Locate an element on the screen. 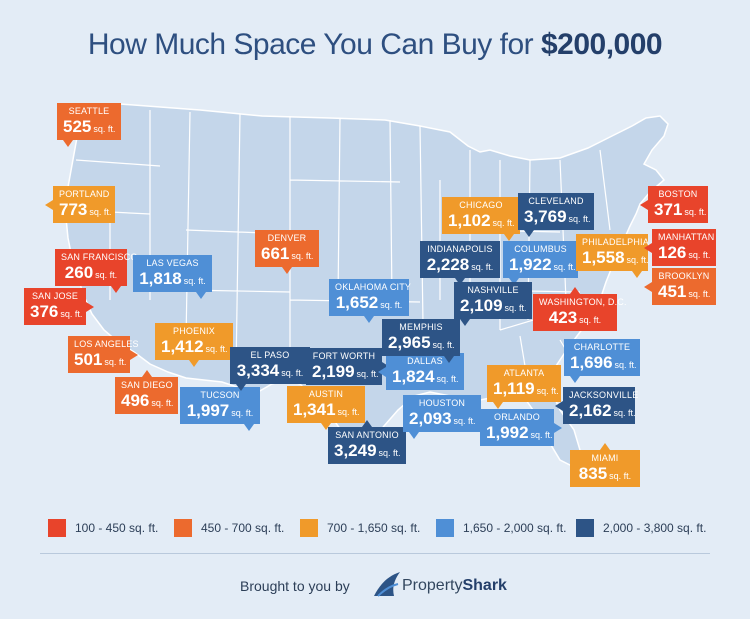 The height and width of the screenshot is (619, 750). city-area: 2,199 is located at coordinates (333, 371).